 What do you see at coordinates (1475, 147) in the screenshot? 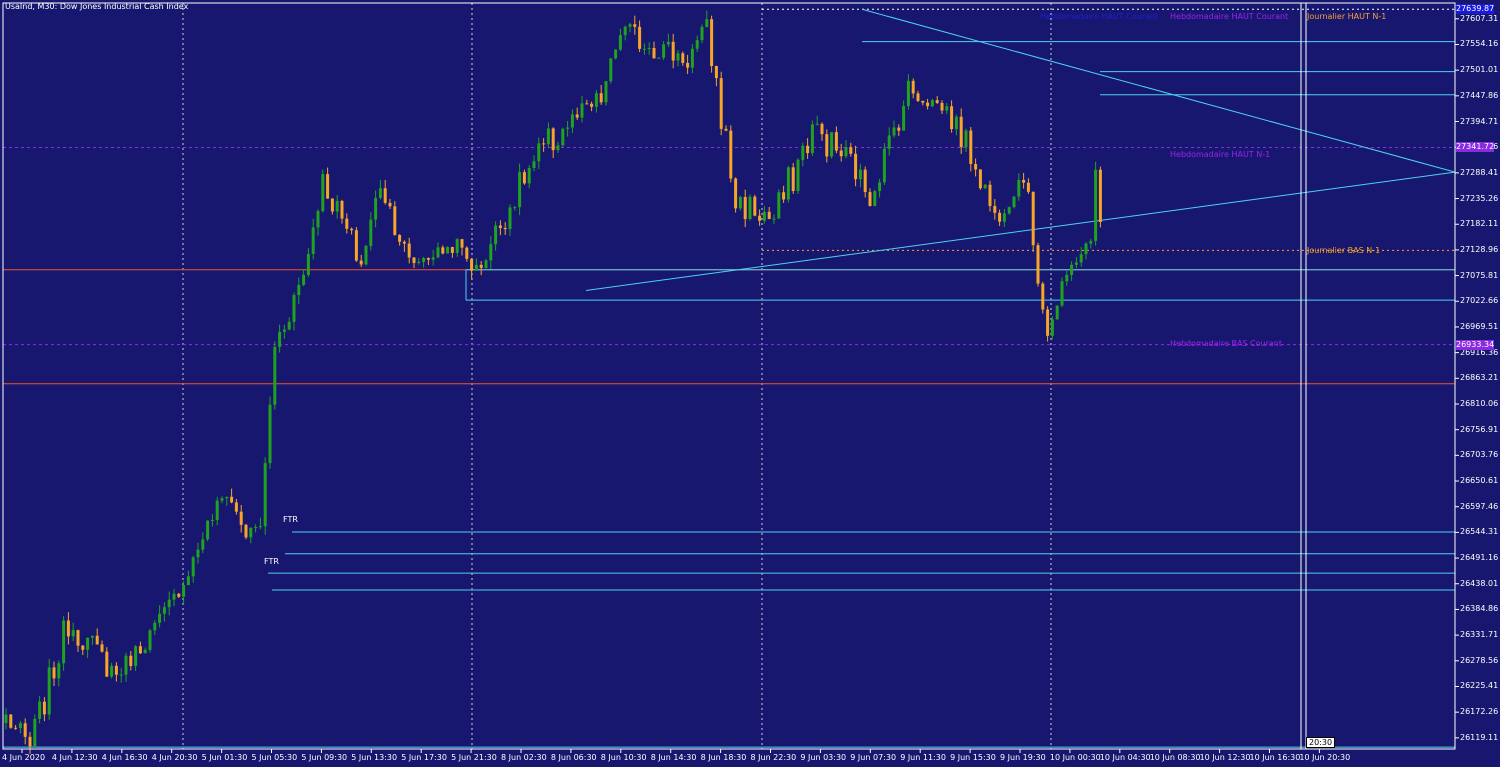
I see `weekly-prev-high-badge: 27341.72` at bounding box center [1475, 147].